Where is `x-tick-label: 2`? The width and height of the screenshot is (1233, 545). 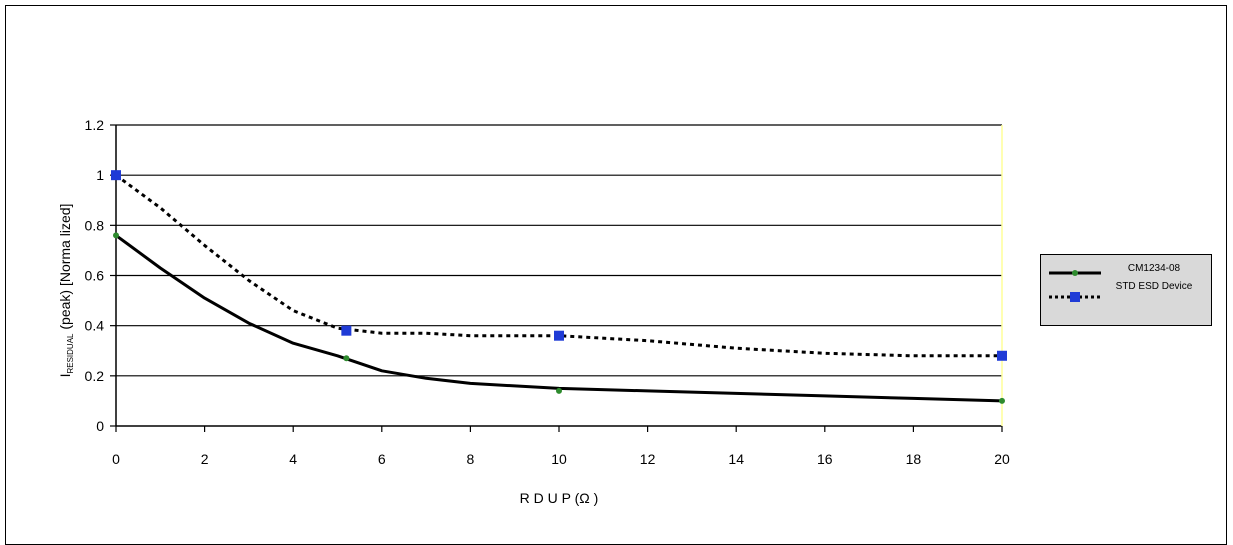 x-tick-label: 2 is located at coordinates (205, 459).